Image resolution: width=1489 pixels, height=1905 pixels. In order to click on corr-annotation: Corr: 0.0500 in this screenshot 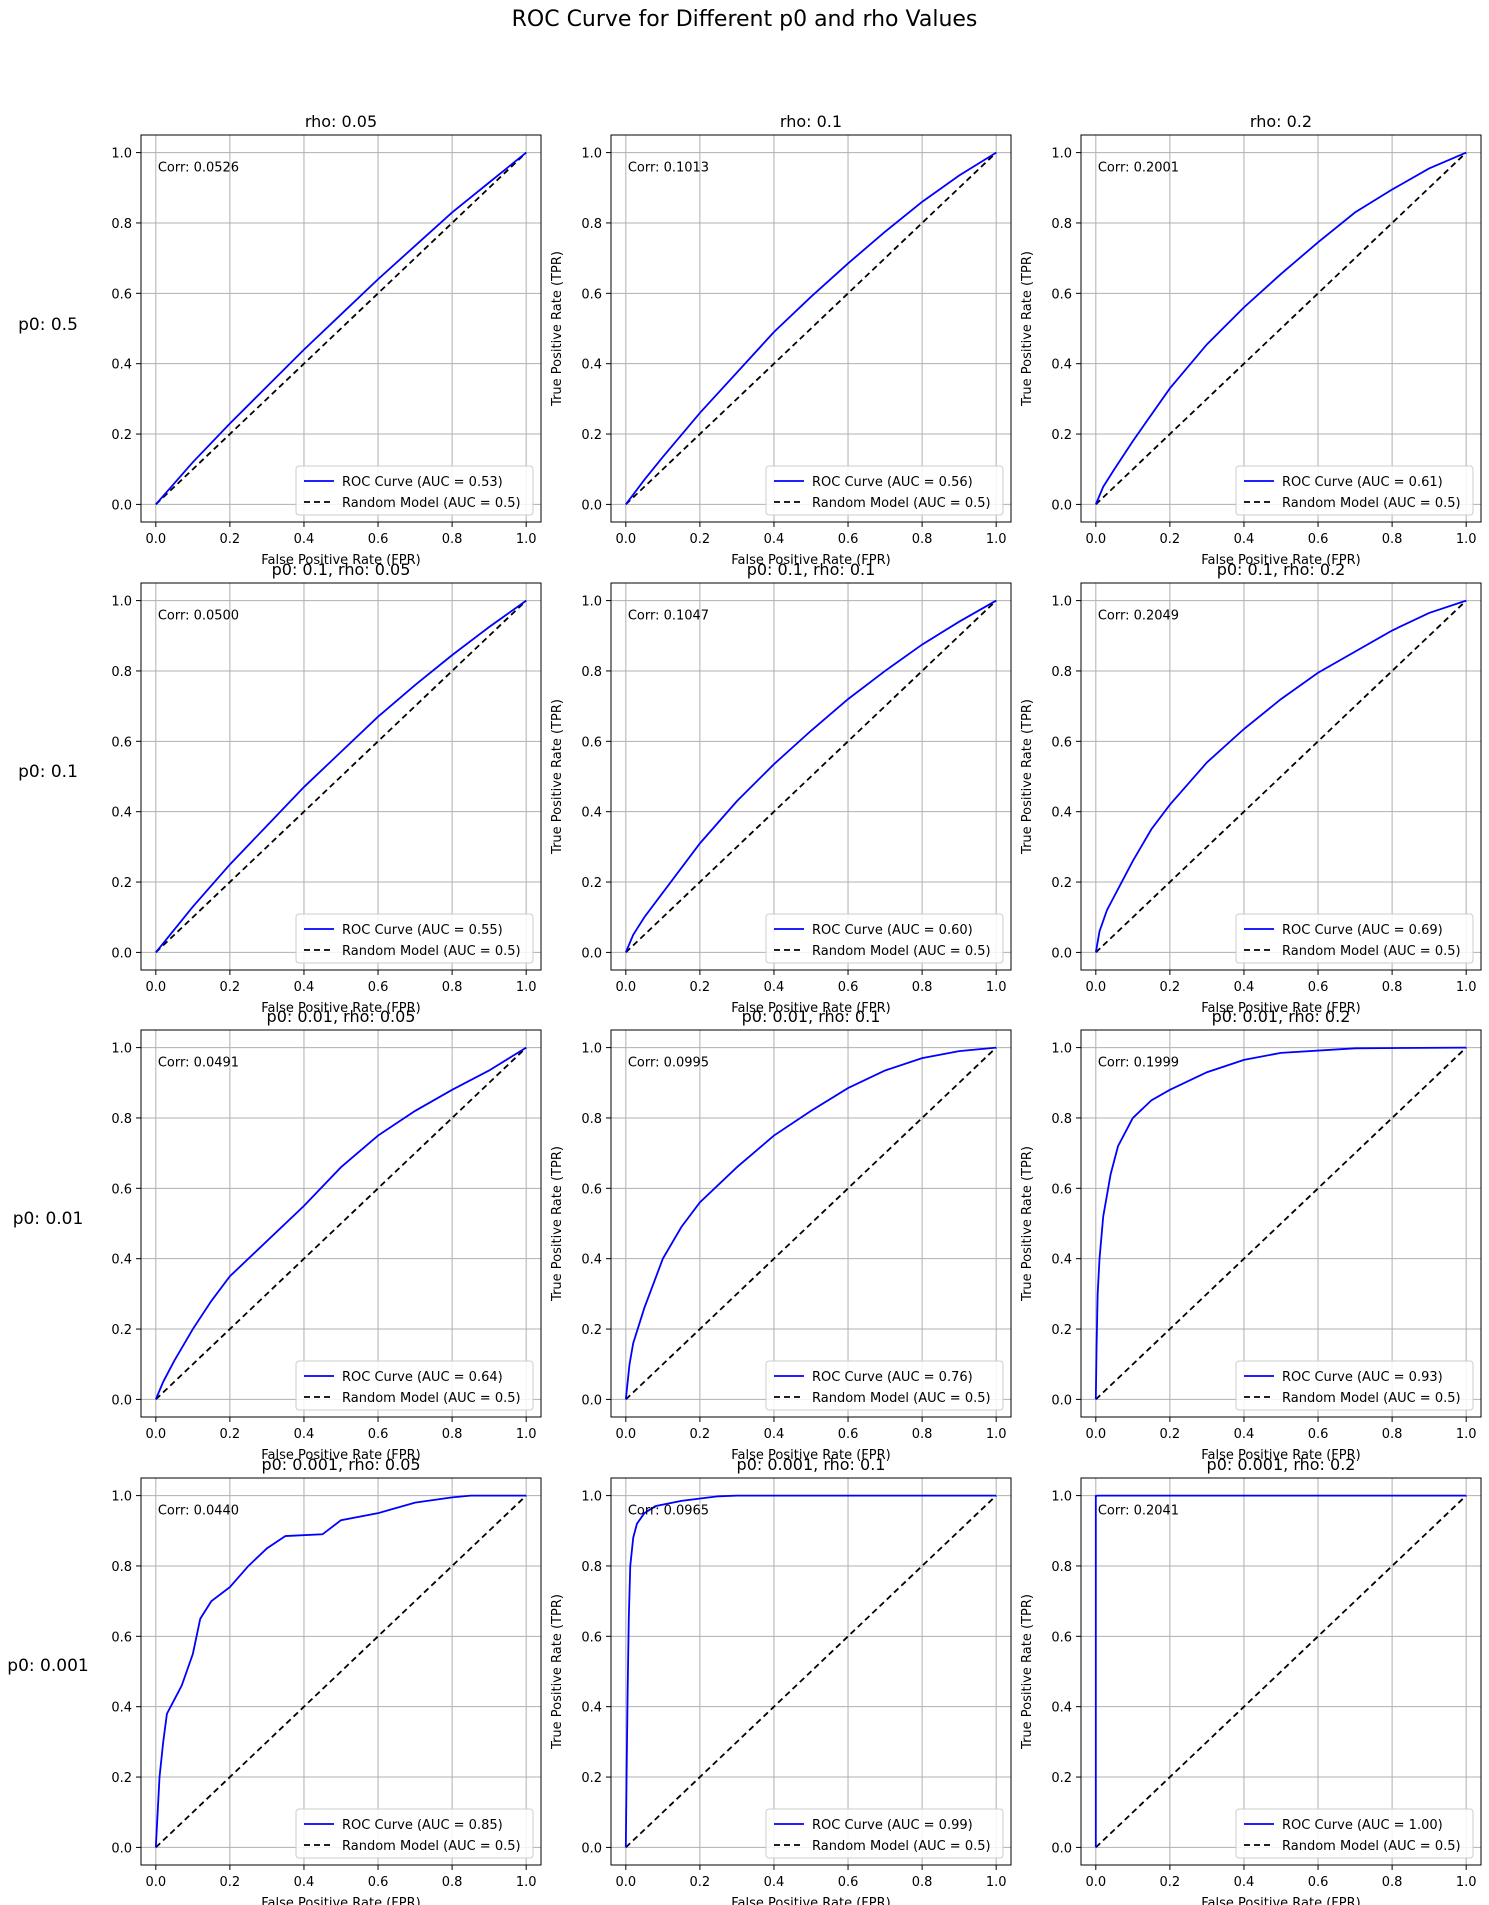, I will do `click(198, 616)`.